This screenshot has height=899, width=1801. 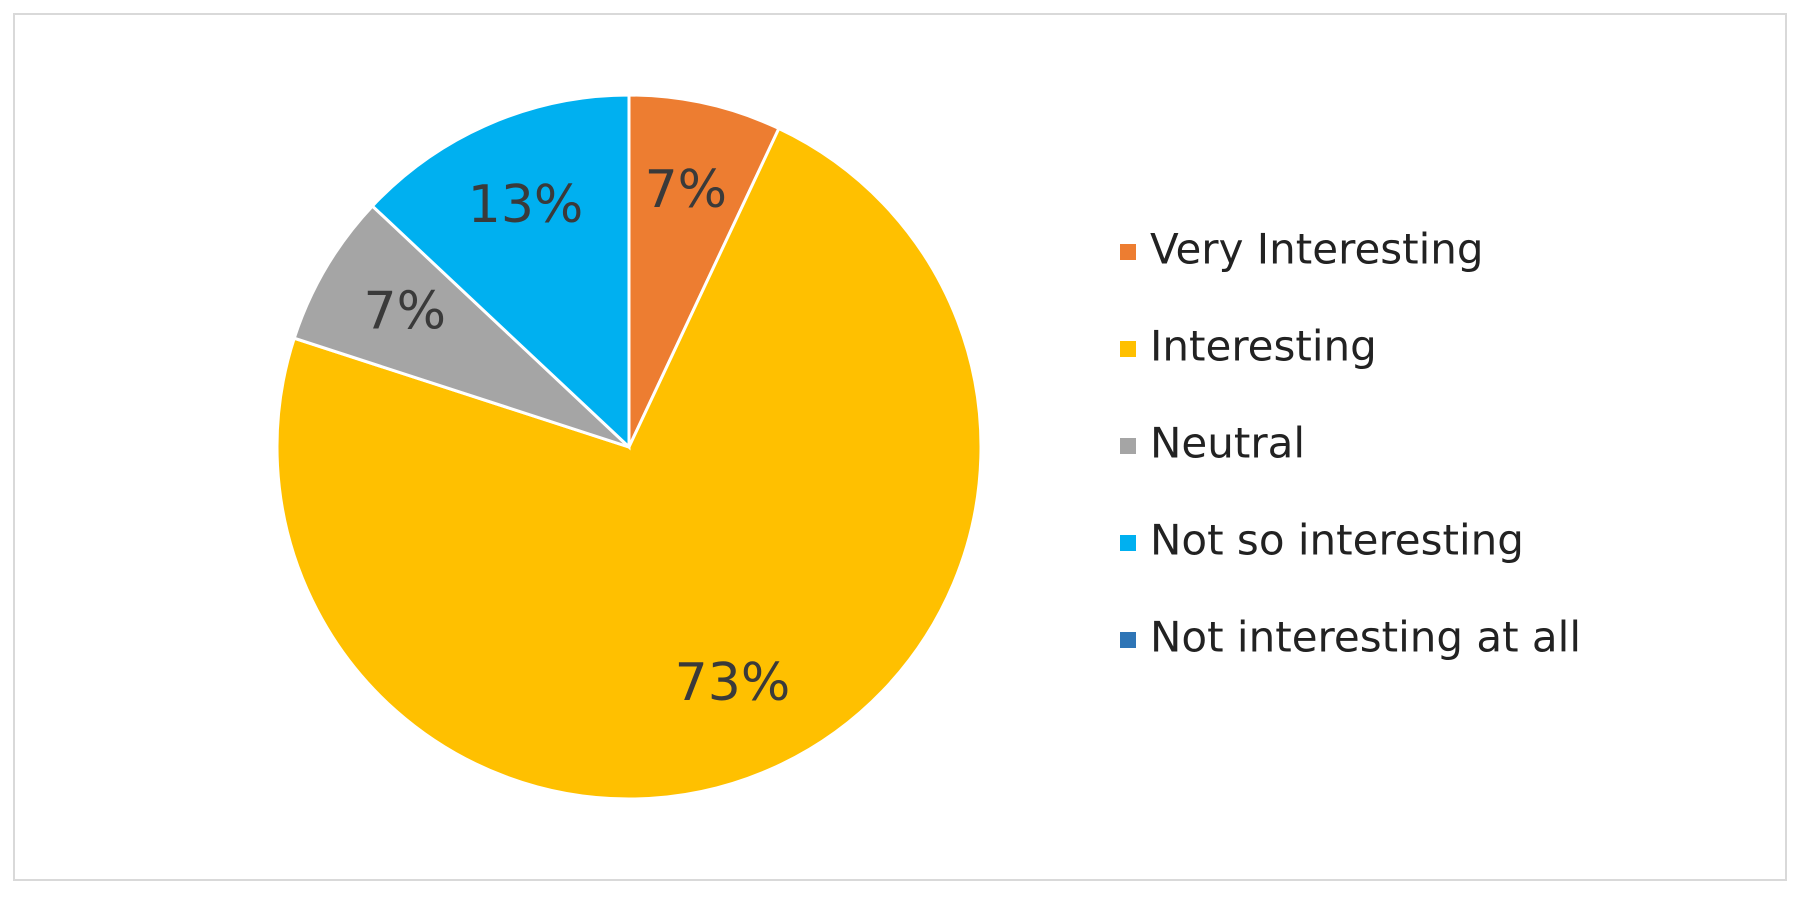 I want to click on data-label: 13%, so click(x=526, y=205).